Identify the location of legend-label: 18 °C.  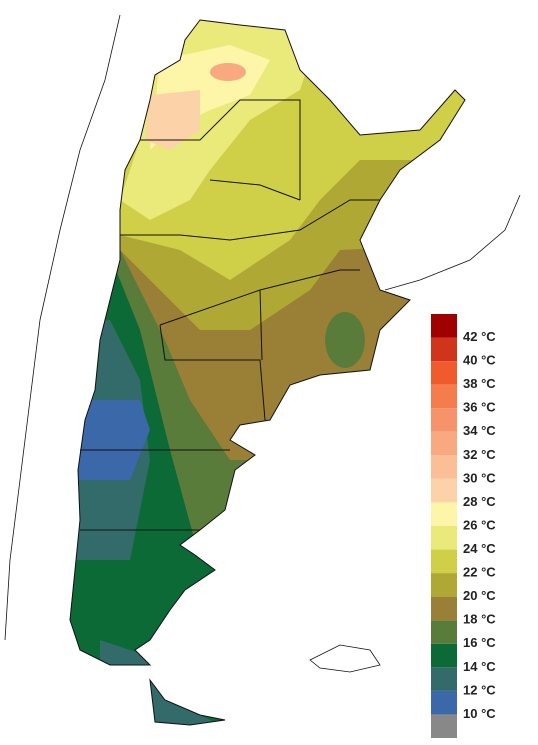
(479, 619).